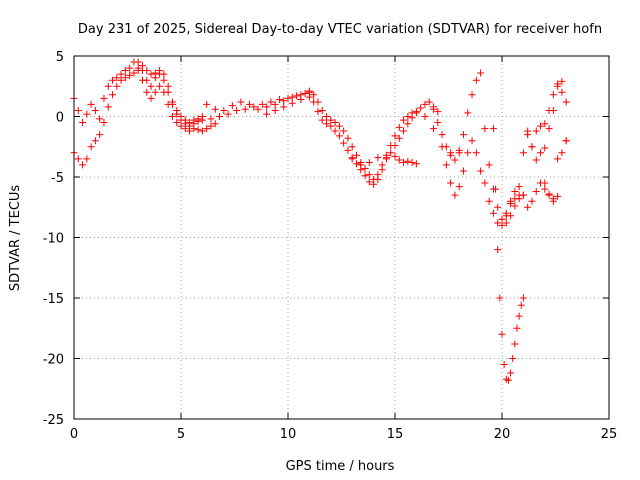 The width and height of the screenshot is (640, 480). I want to click on y-tick-label: -5, so click(57, 178).